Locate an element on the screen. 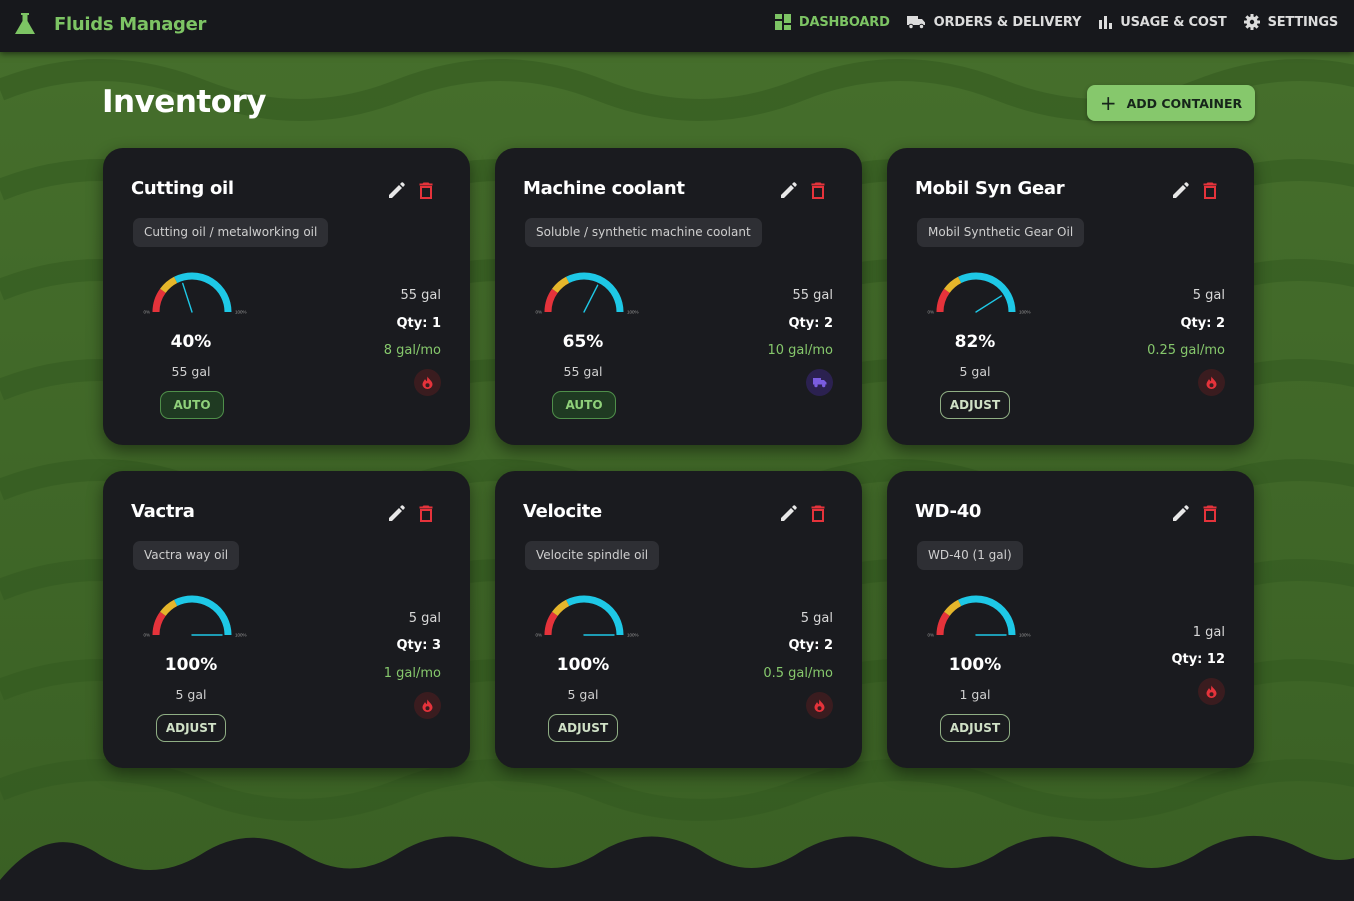  quantity: Qty: 12 is located at coordinates (1198, 659).